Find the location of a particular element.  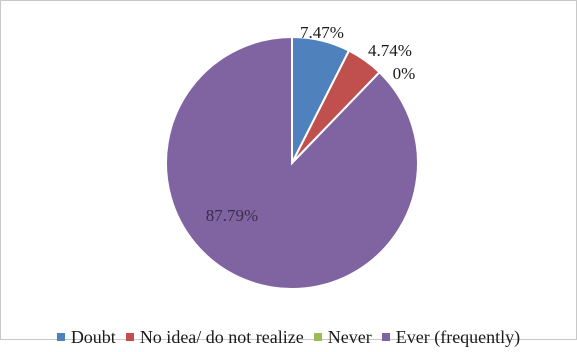

legend-label: Doubt is located at coordinates (93, 336).